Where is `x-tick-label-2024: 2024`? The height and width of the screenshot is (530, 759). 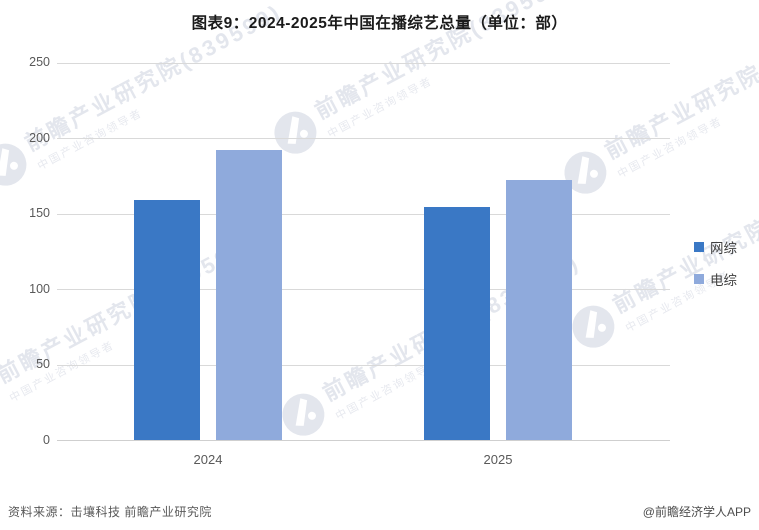
x-tick-label-2024: 2024 is located at coordinates (208, 459).